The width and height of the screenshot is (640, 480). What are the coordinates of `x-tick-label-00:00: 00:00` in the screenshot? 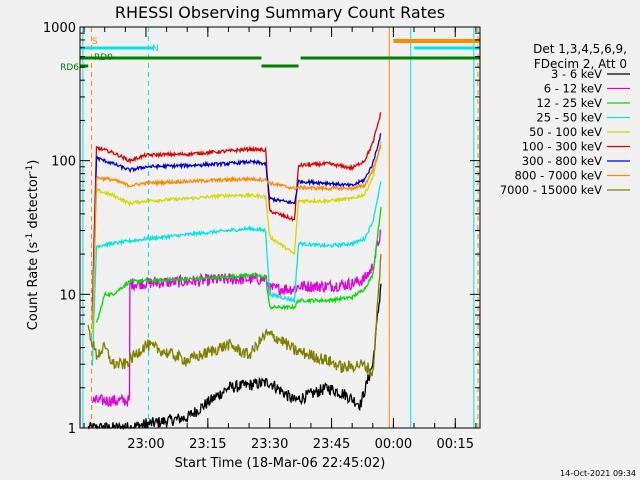 It's located at (393, 444).